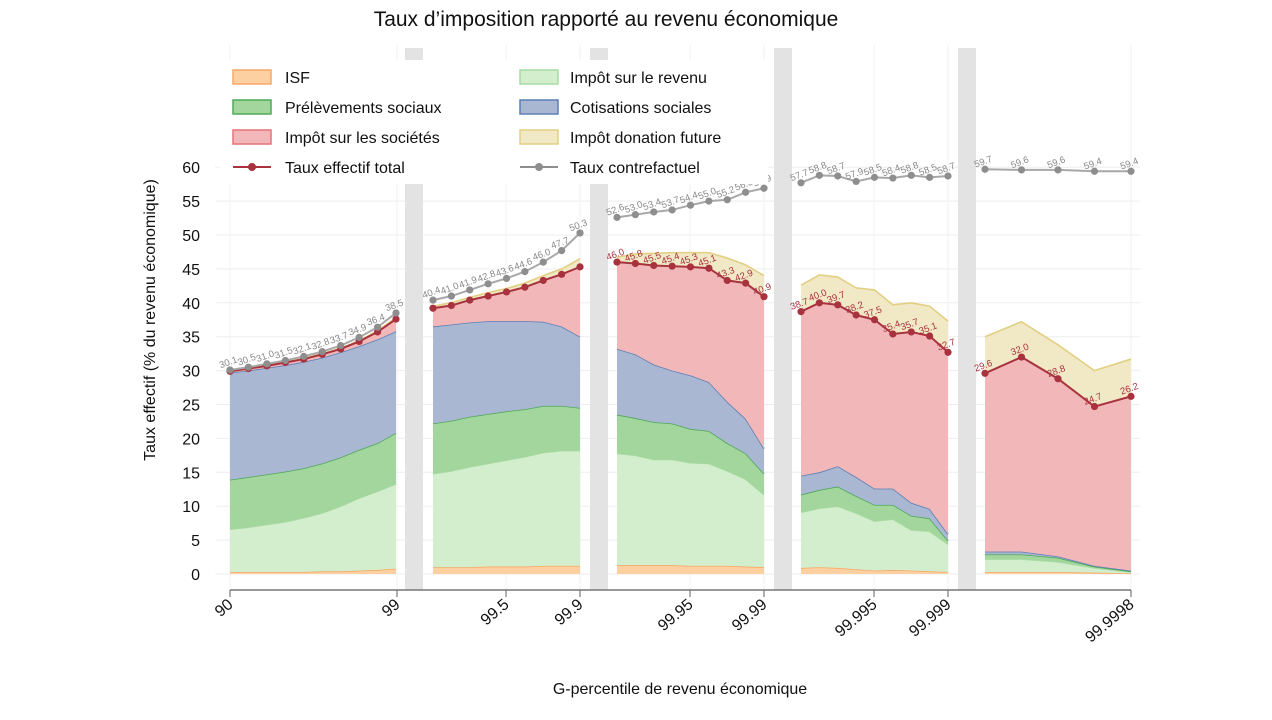 This screenshot has height=720, width=1272. Describe the element at coordinates (539, 167) in the screenshot. I see `legend-marker-cf` at that location.